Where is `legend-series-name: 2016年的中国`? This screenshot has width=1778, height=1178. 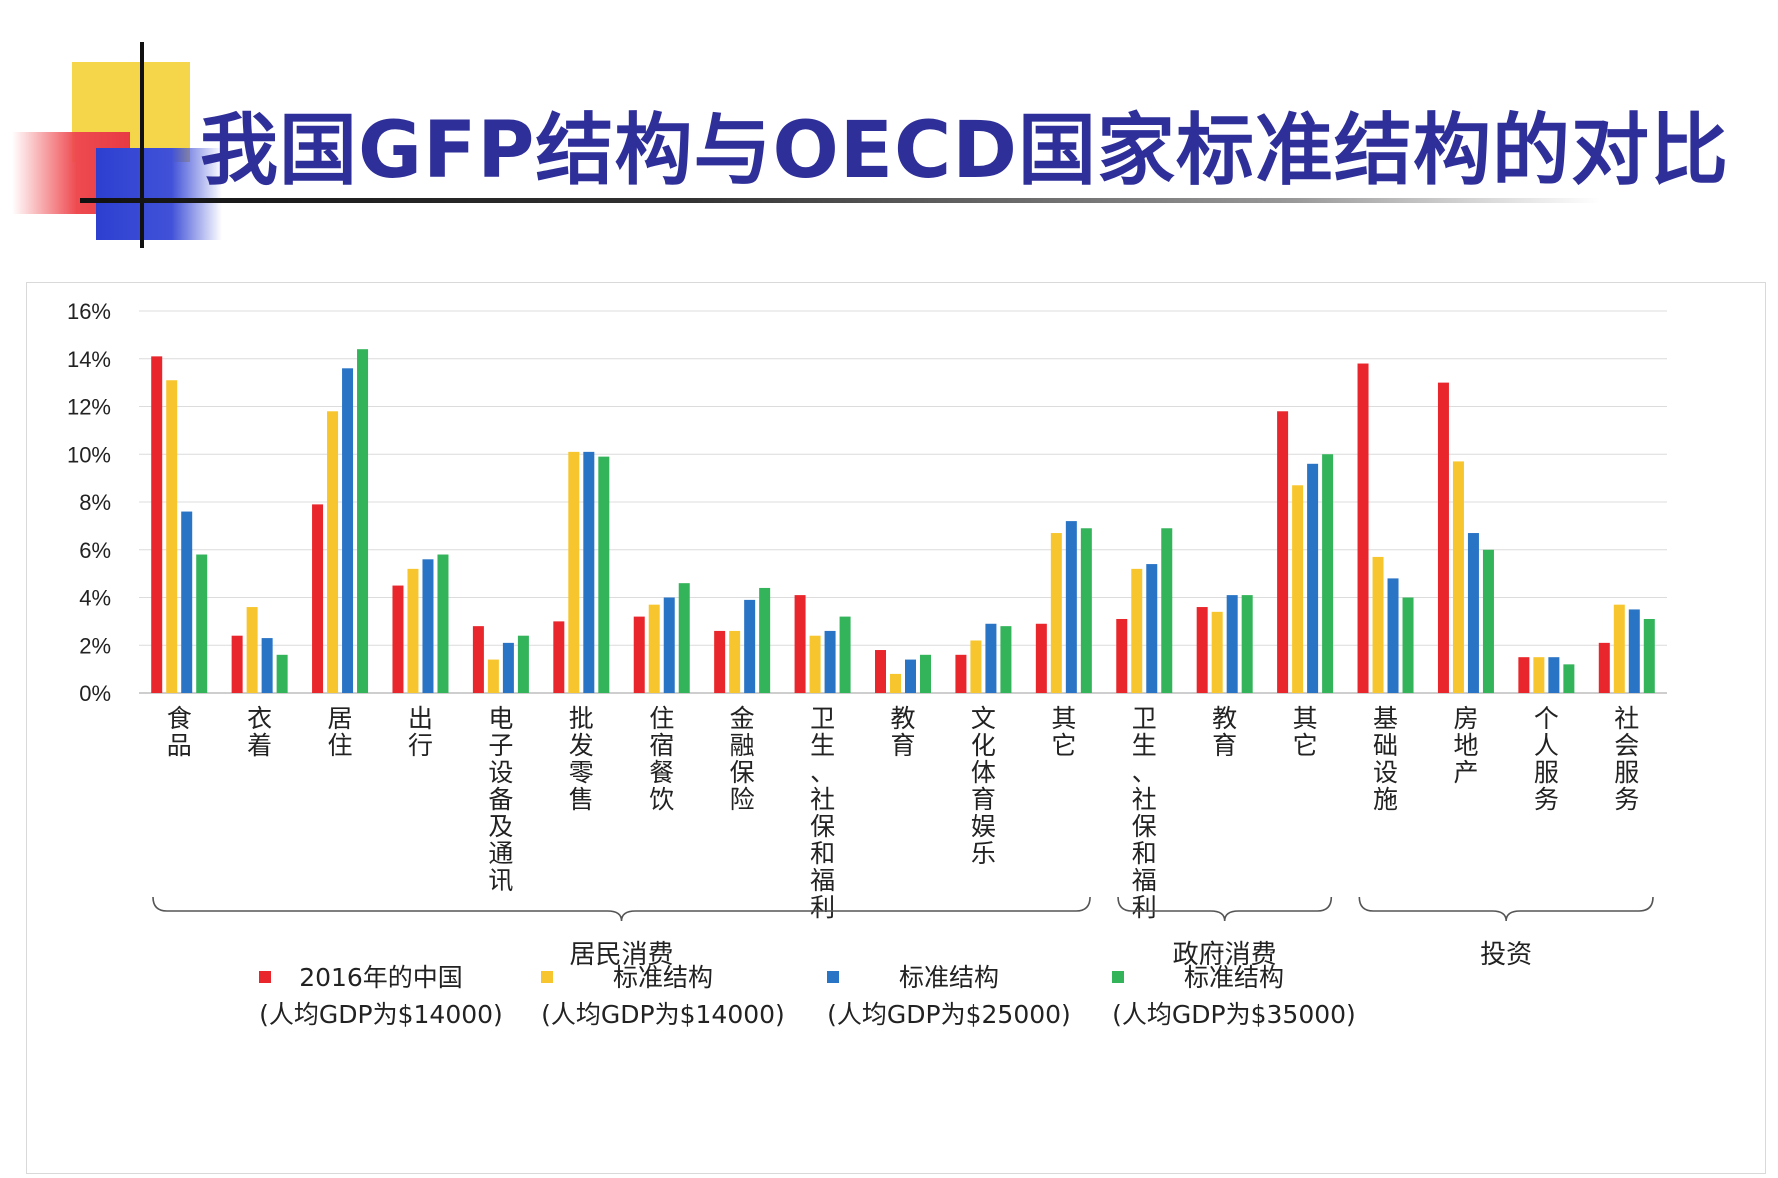 legend-series-name: 2016年的中国 is located at coordinates (381, 977).